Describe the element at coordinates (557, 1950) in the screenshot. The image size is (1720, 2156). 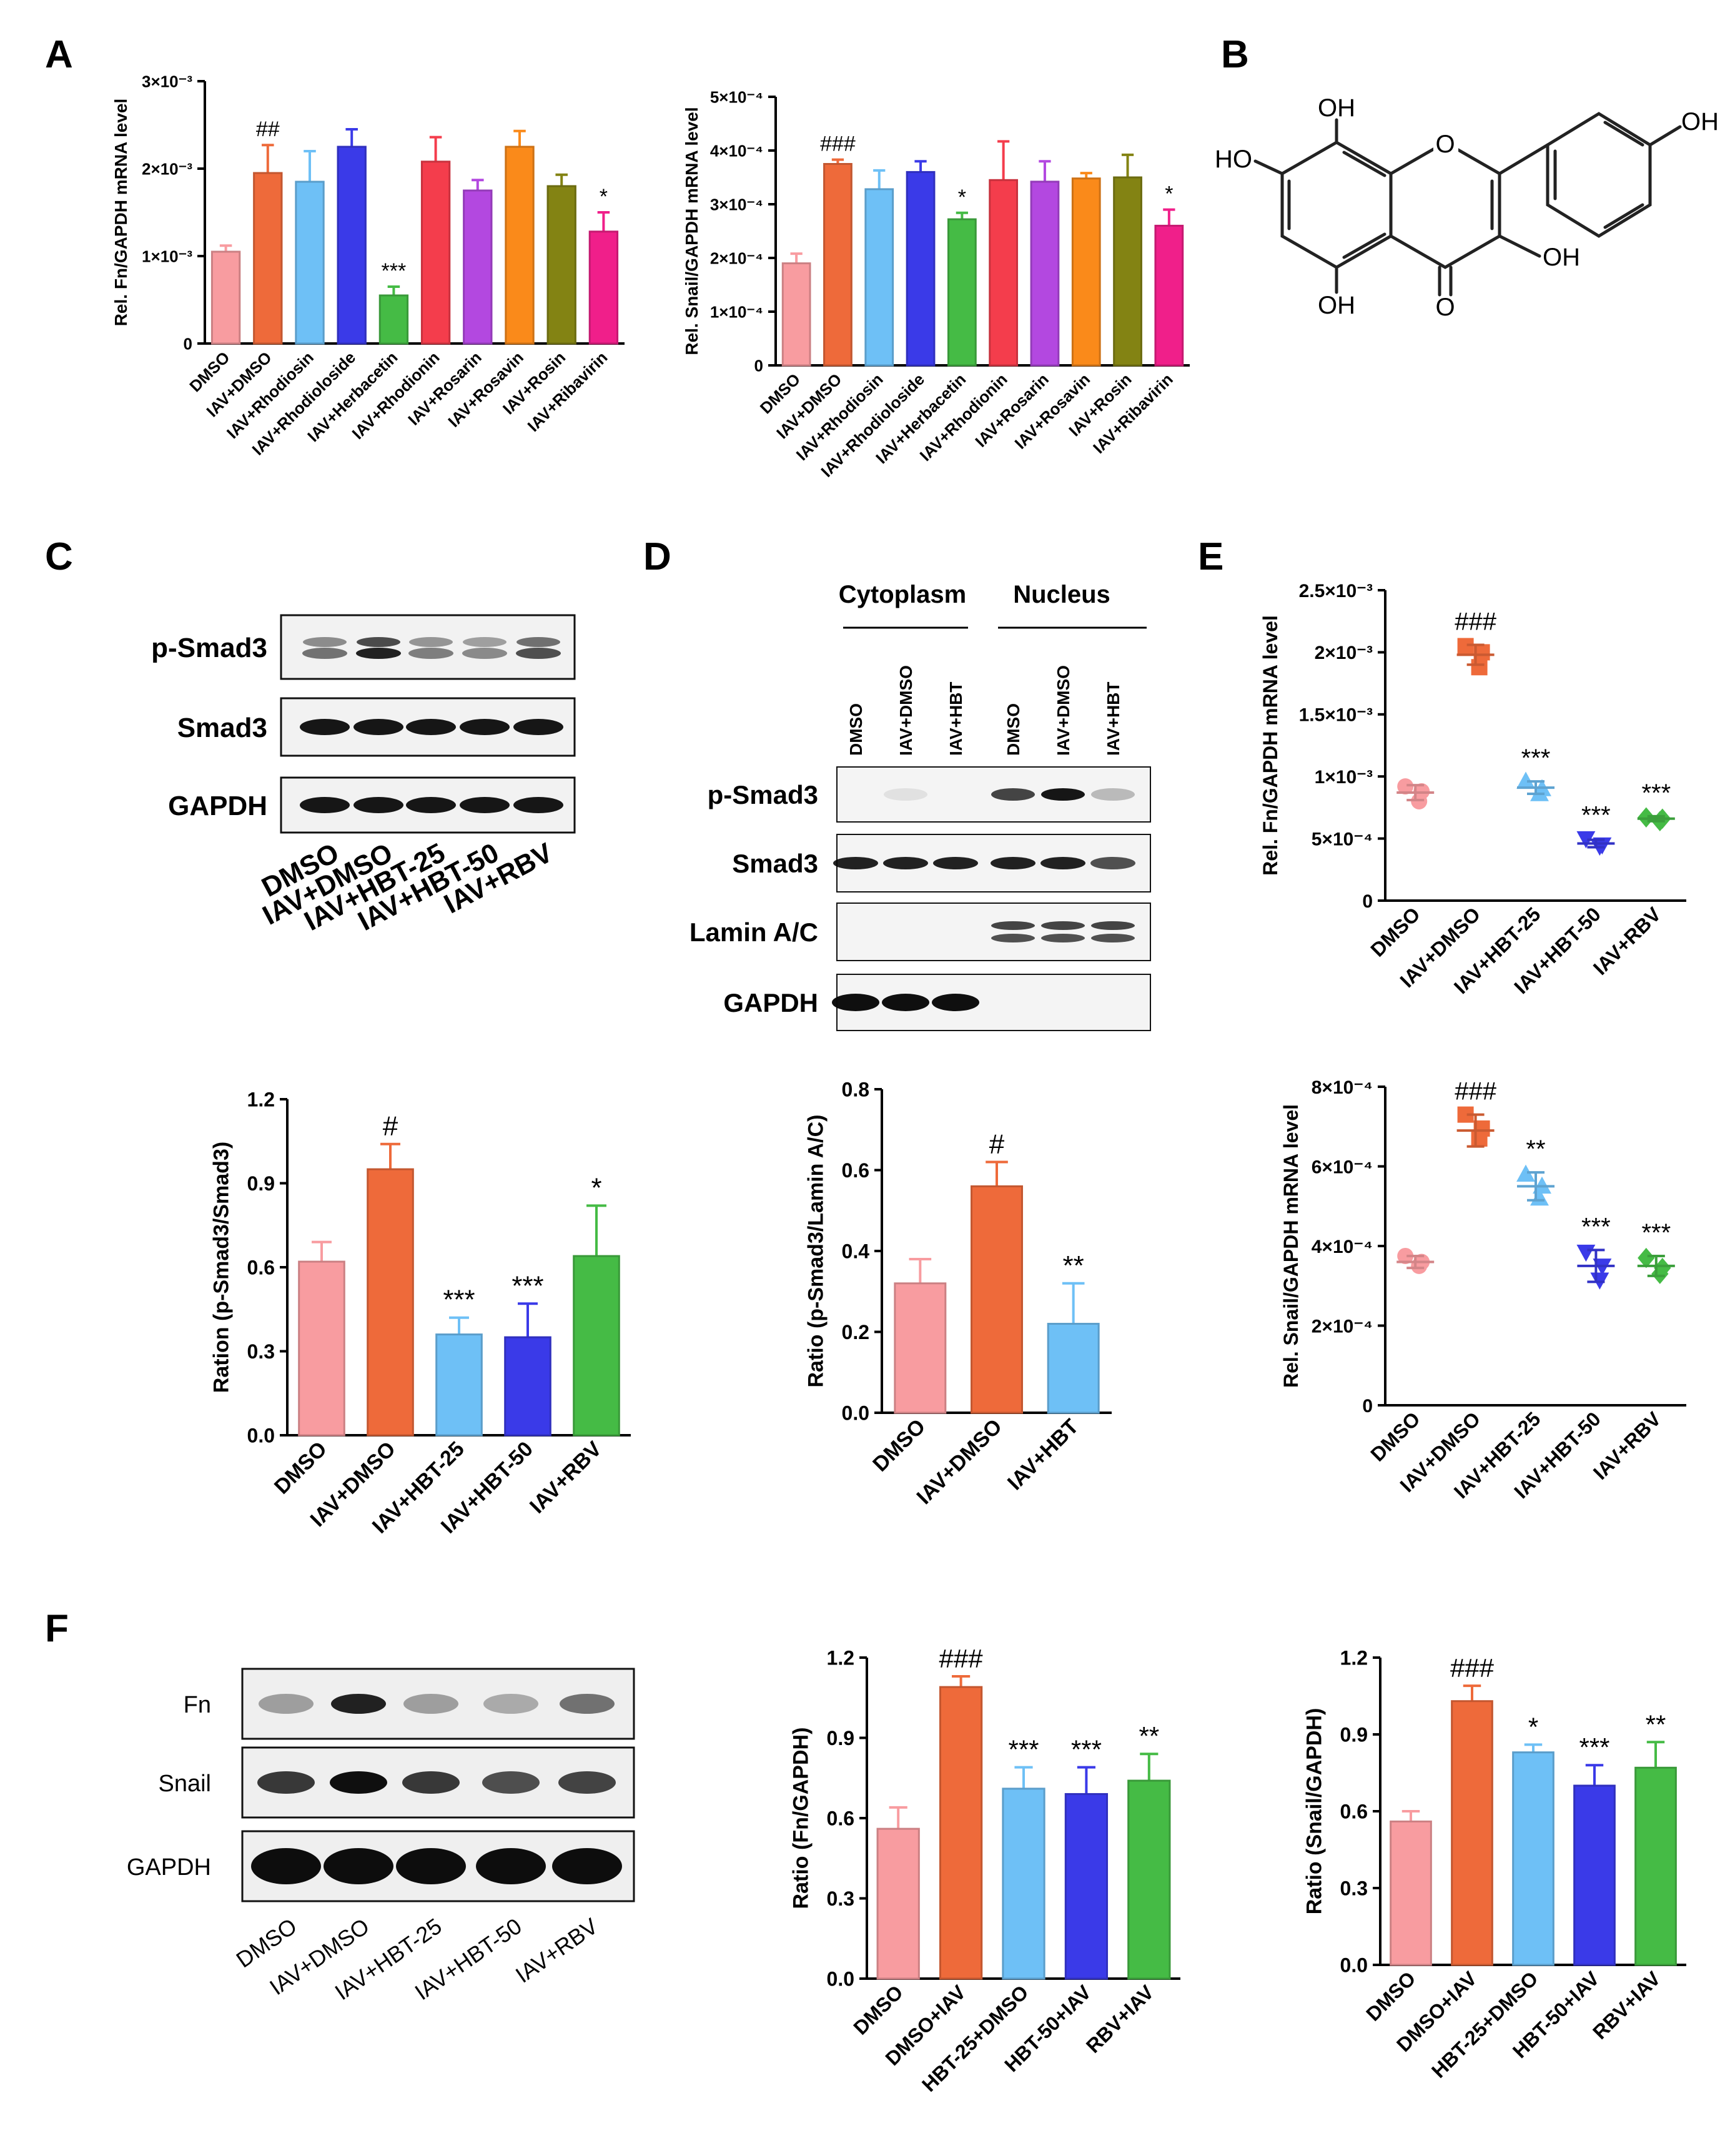
I see `blot-lane-label: IAV+RBV` at that location.